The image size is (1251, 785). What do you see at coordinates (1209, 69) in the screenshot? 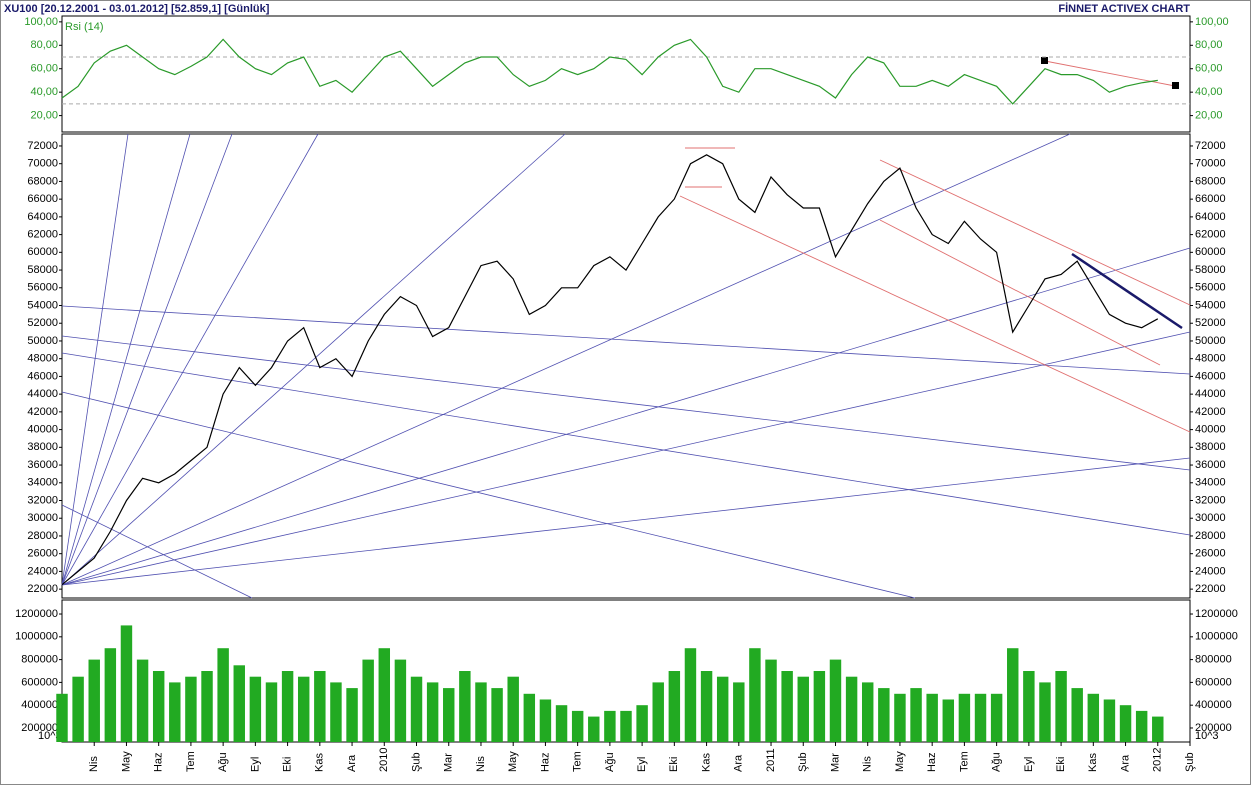
I see `y-tick-label-right: 60,00` at bounding box center [1209, 69].